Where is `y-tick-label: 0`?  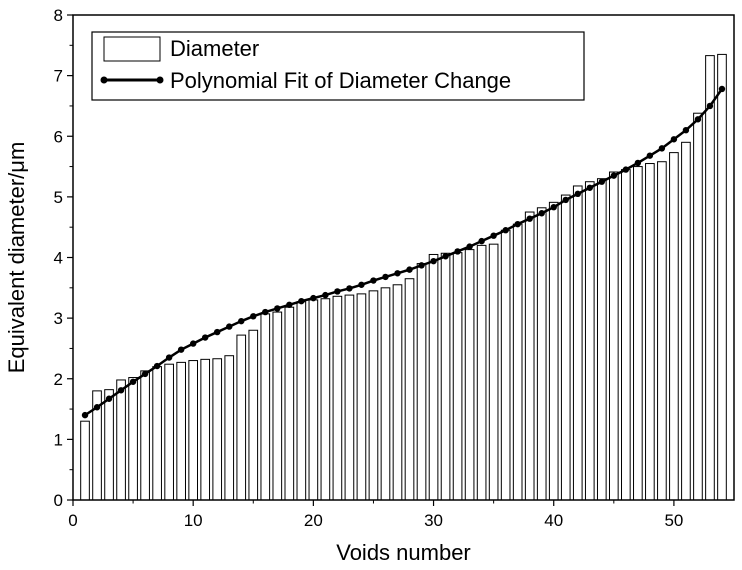 y-tick-label: 0 is located at coordinates (58, 500).